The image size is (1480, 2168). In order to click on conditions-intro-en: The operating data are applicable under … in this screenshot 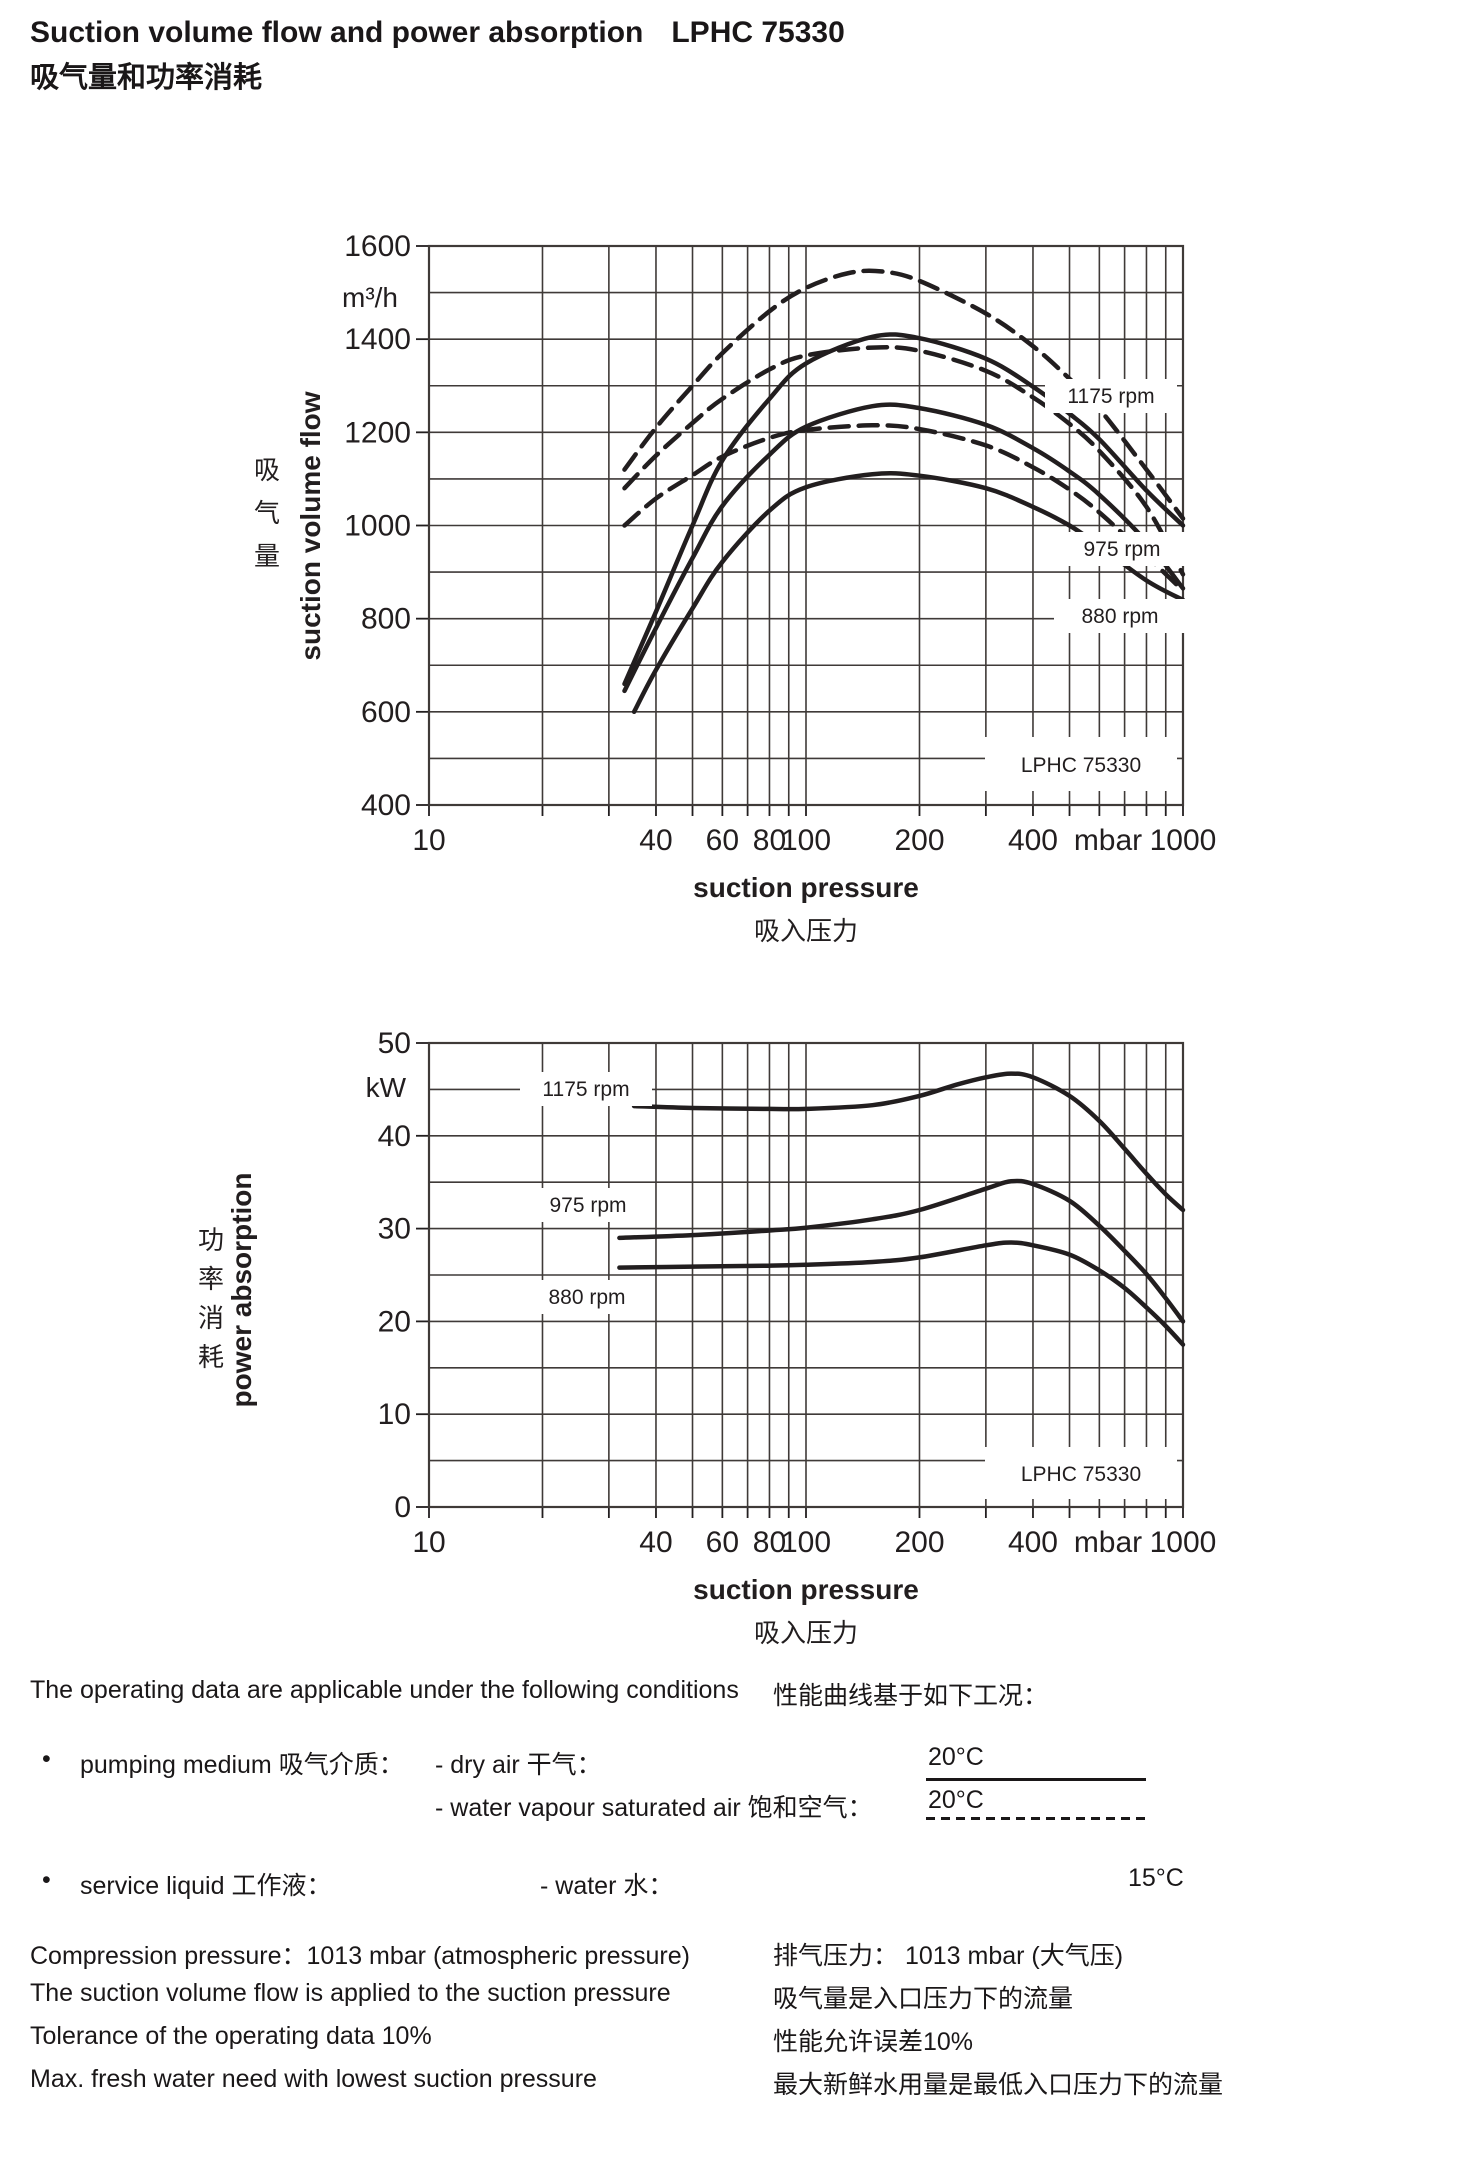, I will do `click(384, 1690)`.